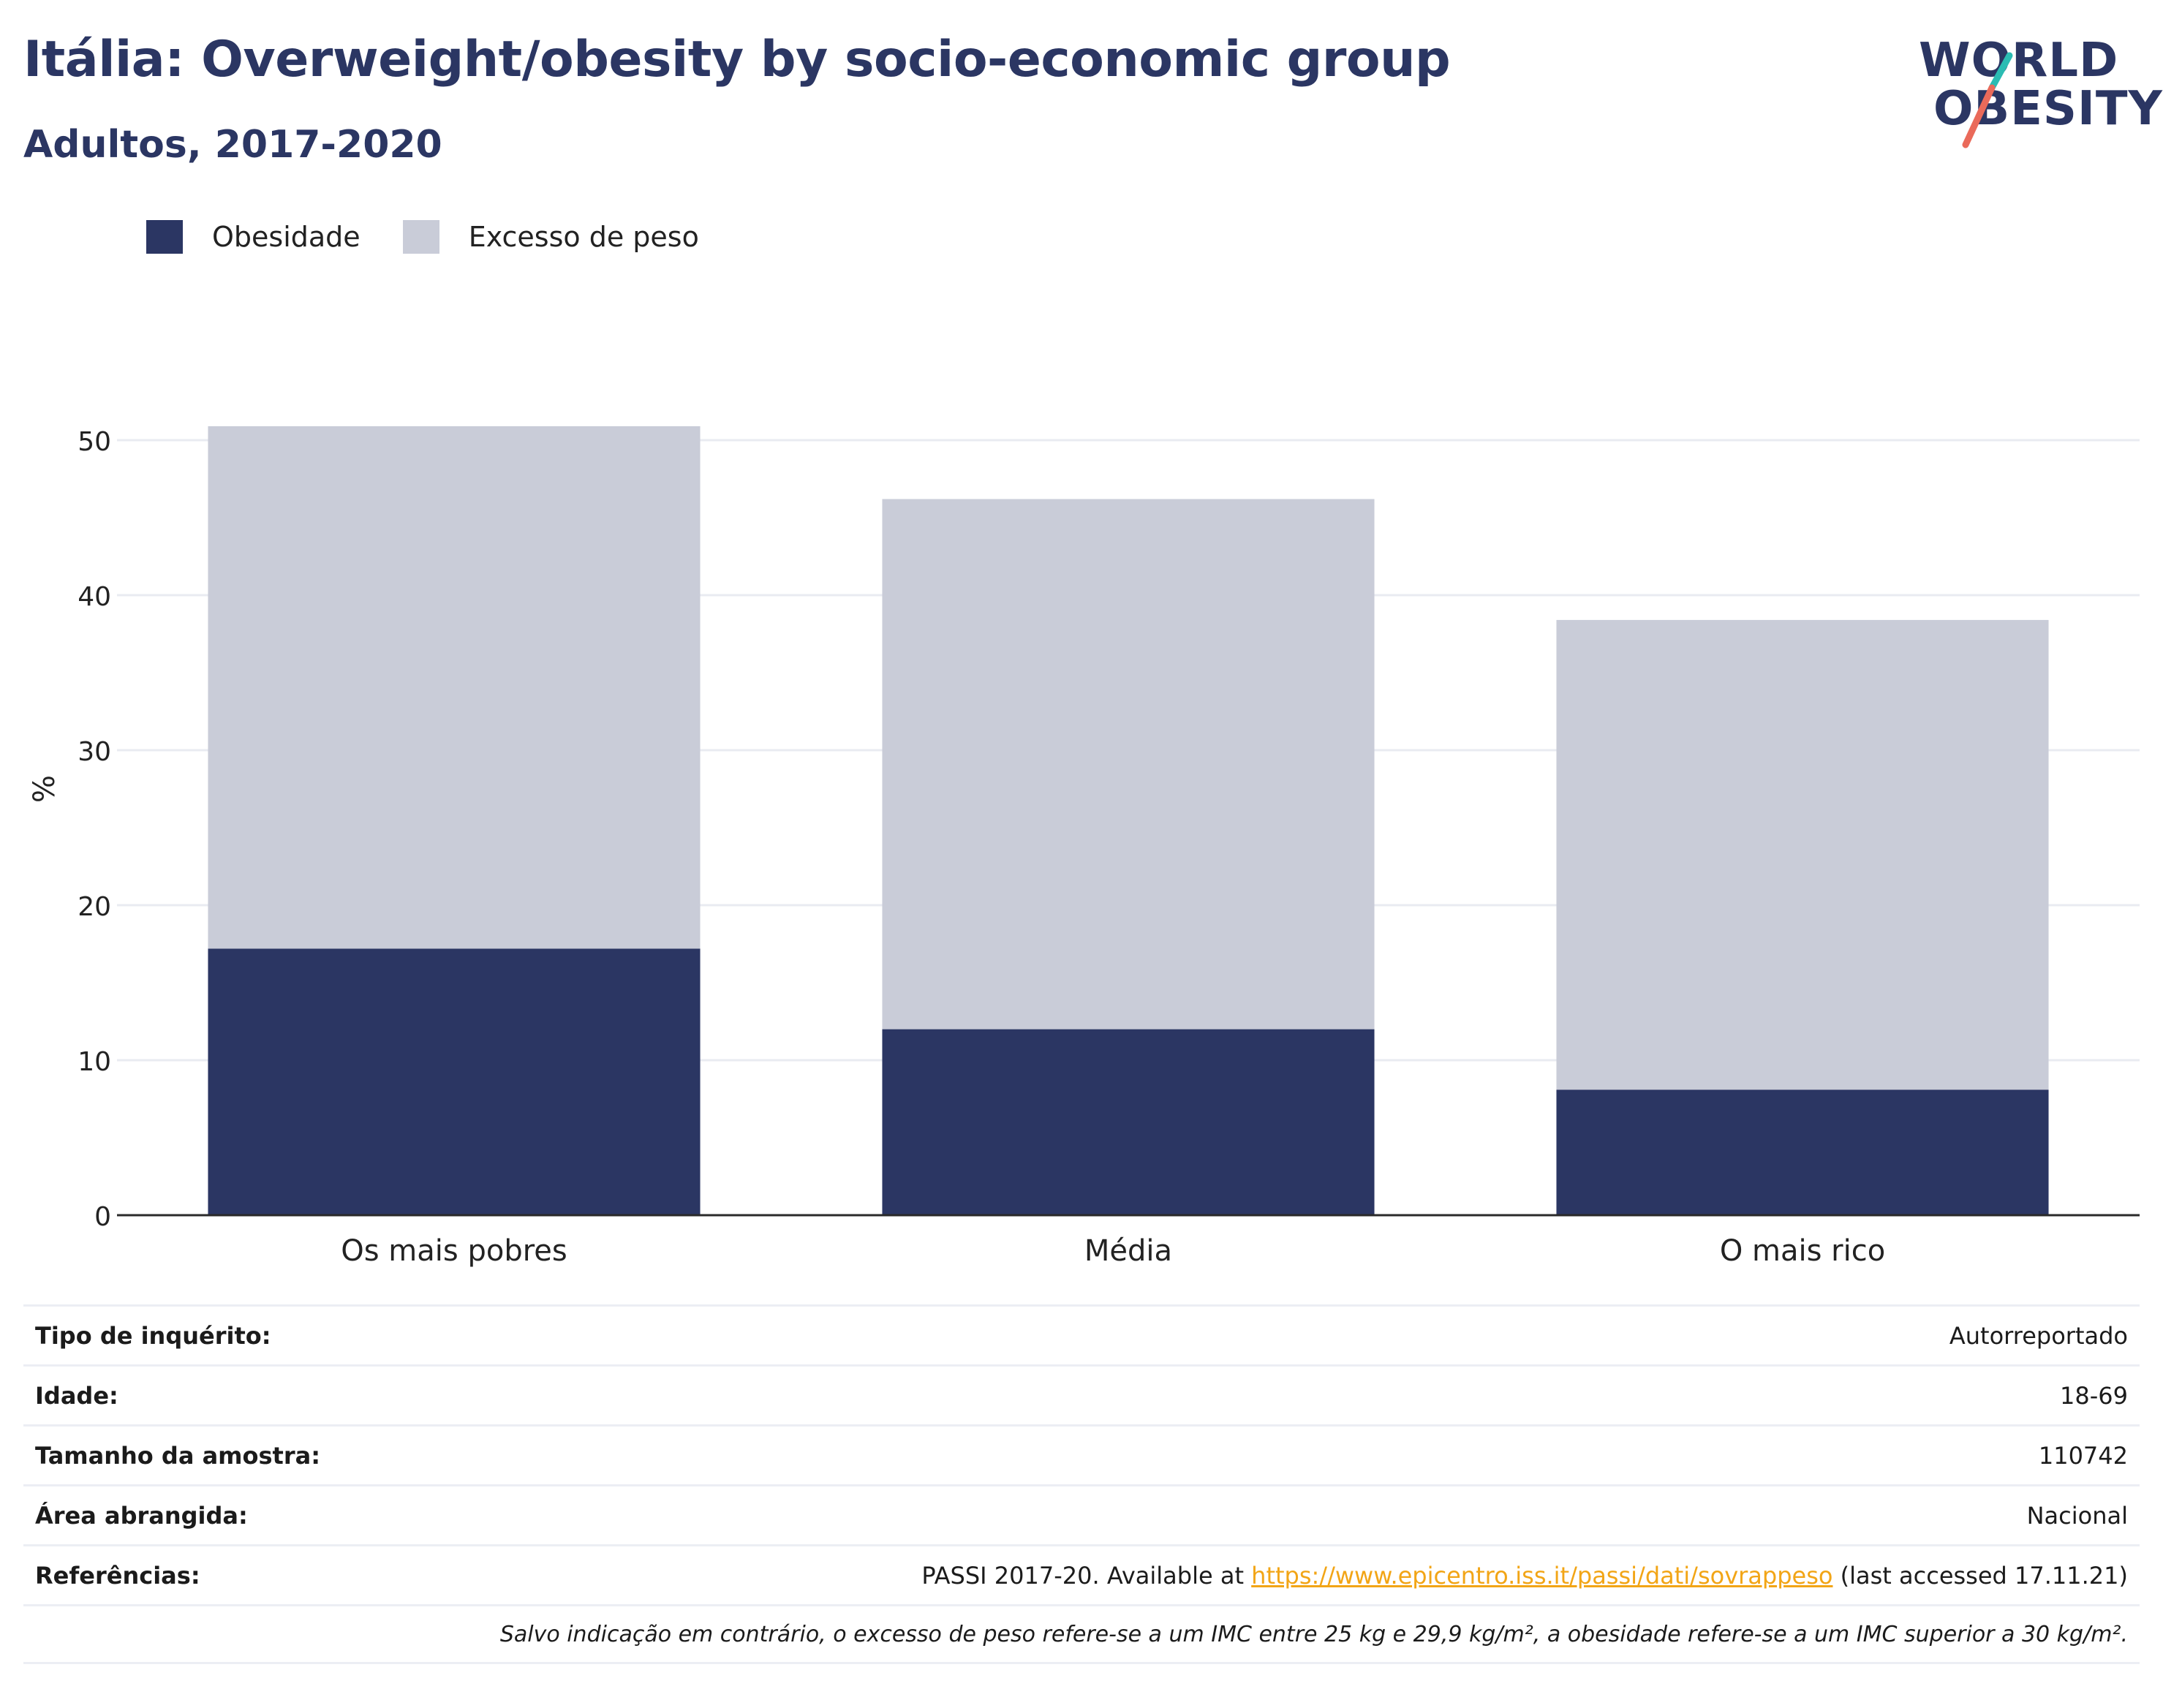 This screenshot has width=2163, height=1708. Describe the element at coordinates (1081, 1334) in the screenshot. I see `info-row-survey: Tipo de inquérito: Autorreportado` at that location.